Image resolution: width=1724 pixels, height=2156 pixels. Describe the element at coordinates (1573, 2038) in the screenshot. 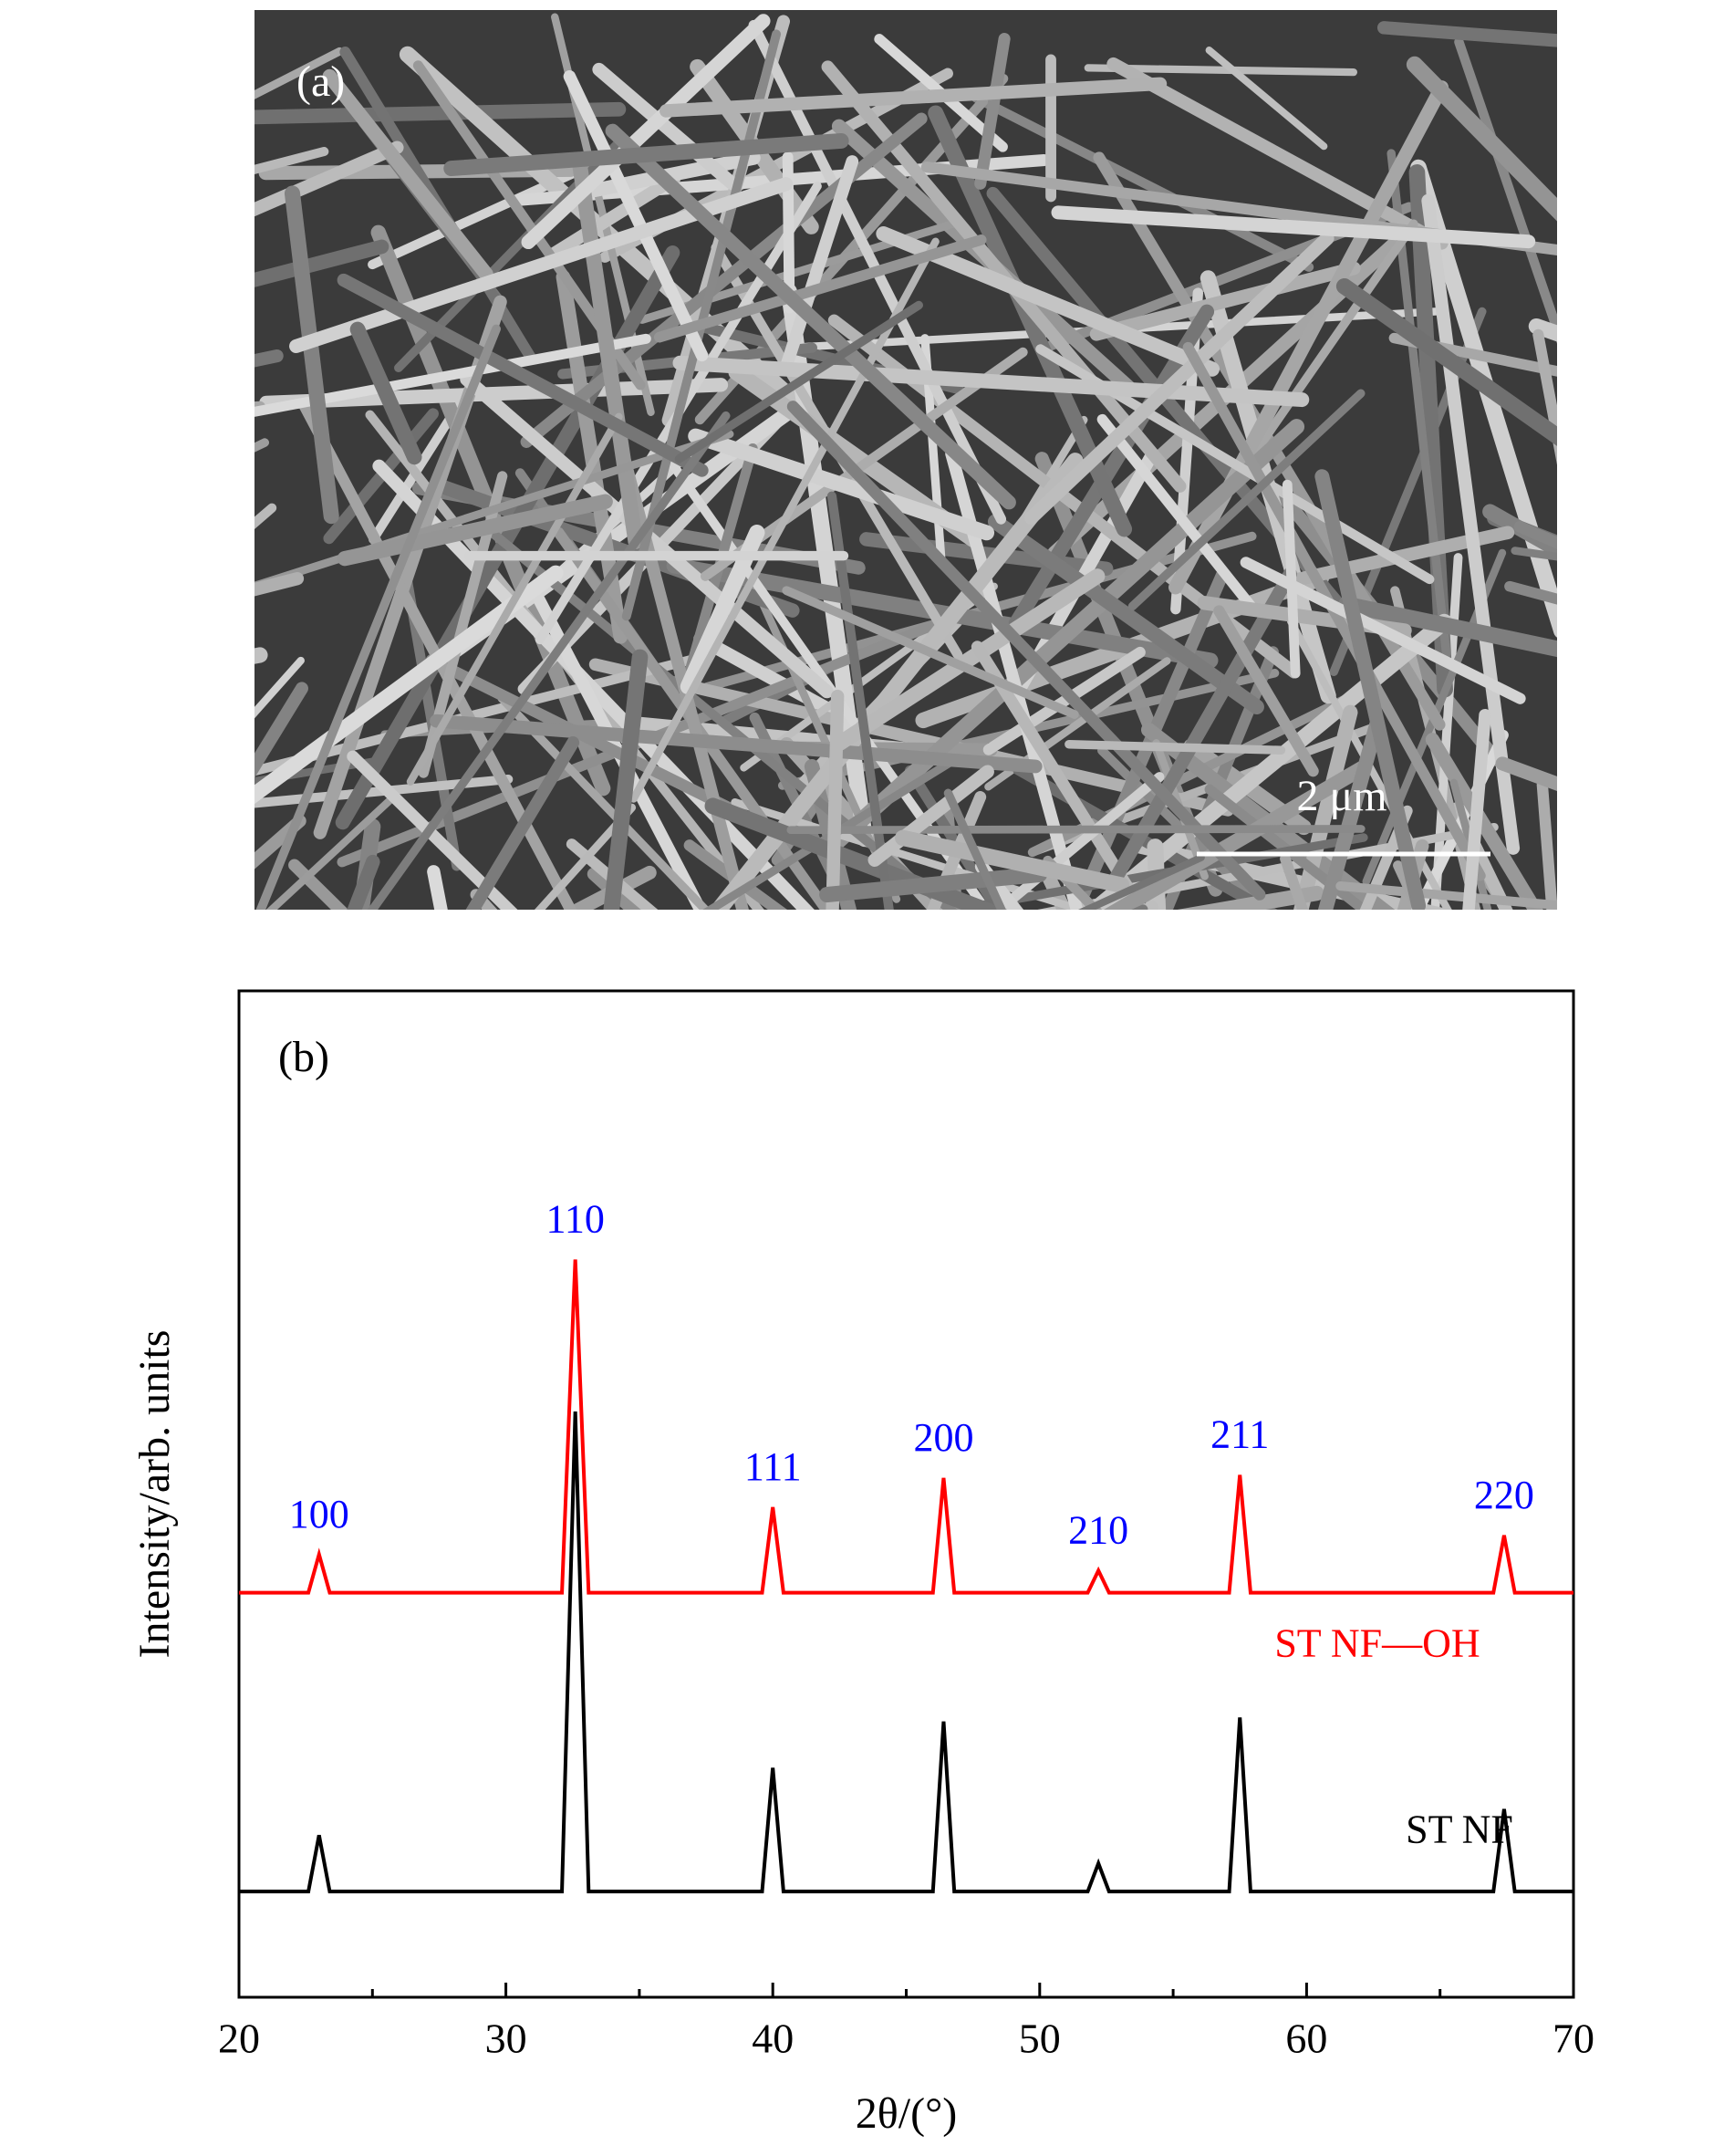

I see `x-tick-label: 70` at that location.